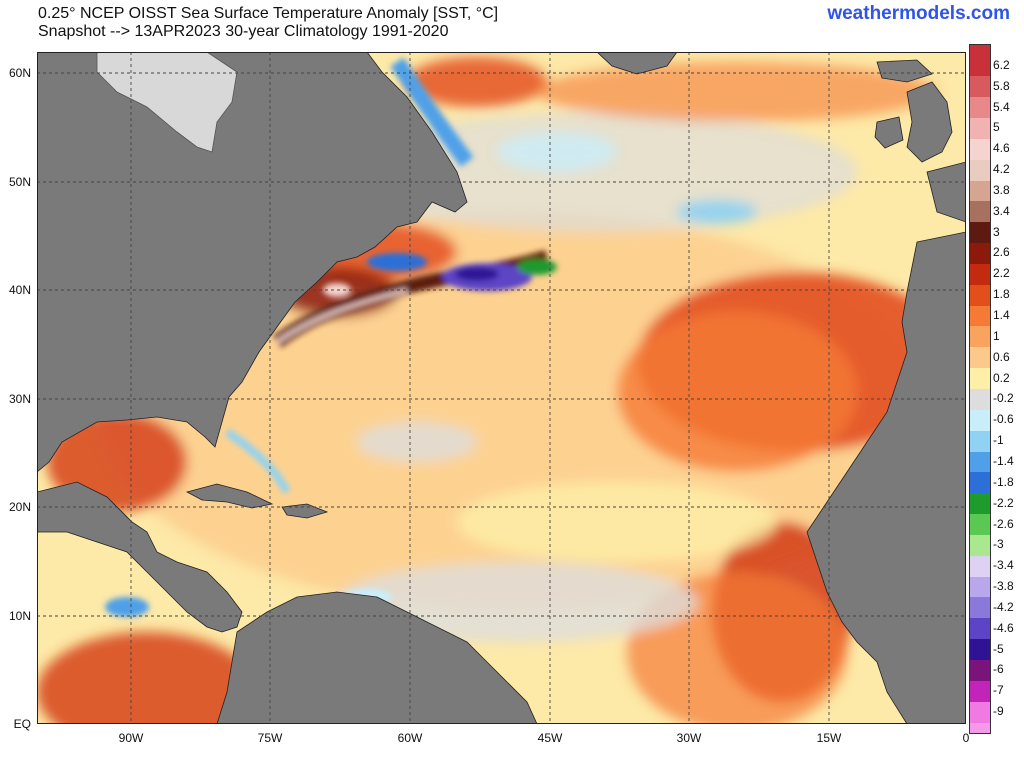 This screenshot has width=1024, height=768. Describe the element at coordinates (1003, 481) in the screenshot. I see `colorbar-tick-label: -1.8` at that location.